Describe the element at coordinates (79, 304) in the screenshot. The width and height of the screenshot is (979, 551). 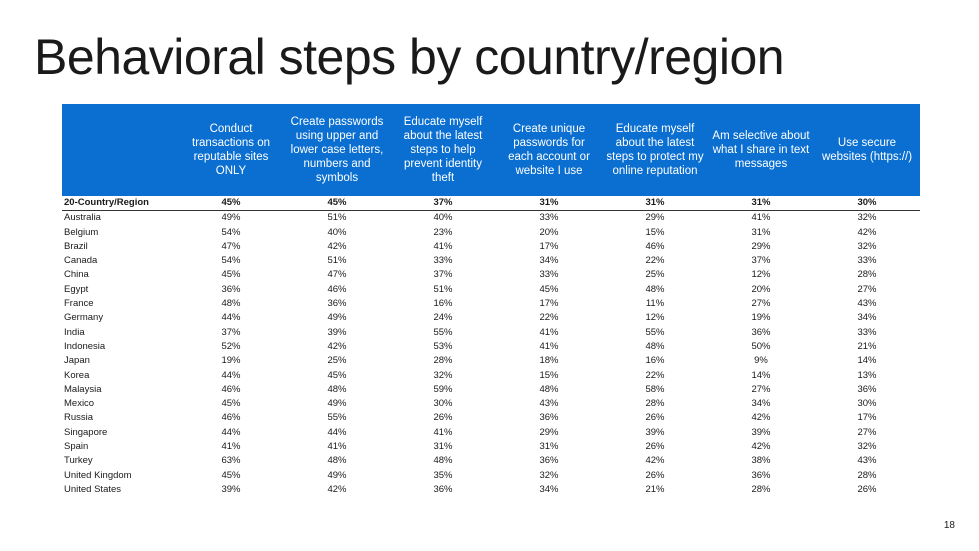
I see `country-cell: France` at that location.